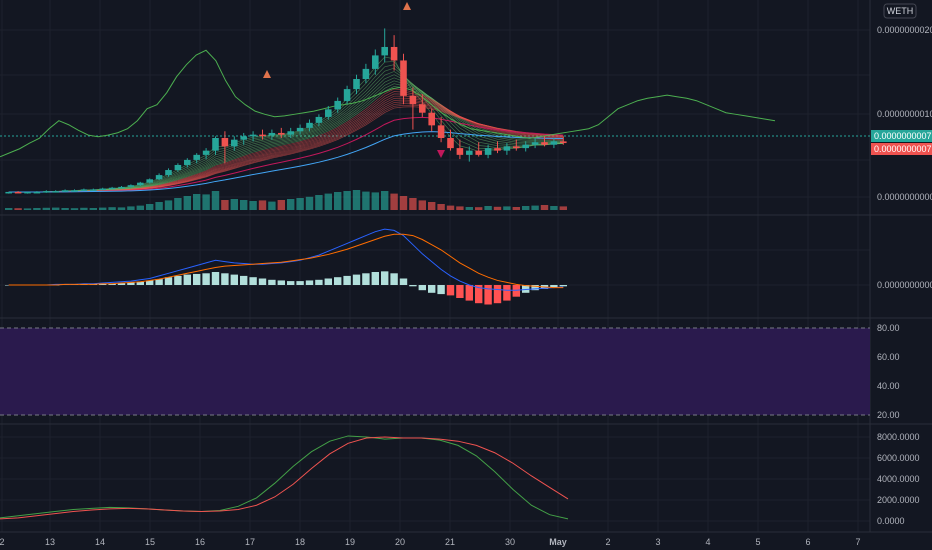 The image size is (932, 550). Describe the element at coordinates (284, 477) in the screenshot. I see `stochastic-panel` at that location.